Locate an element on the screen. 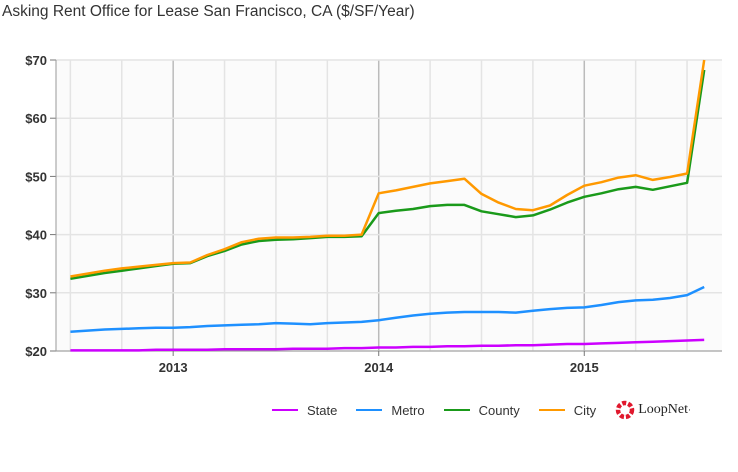 This screenshot has width=738, height=472. legend-label: State is located at coordinates (322, 410).